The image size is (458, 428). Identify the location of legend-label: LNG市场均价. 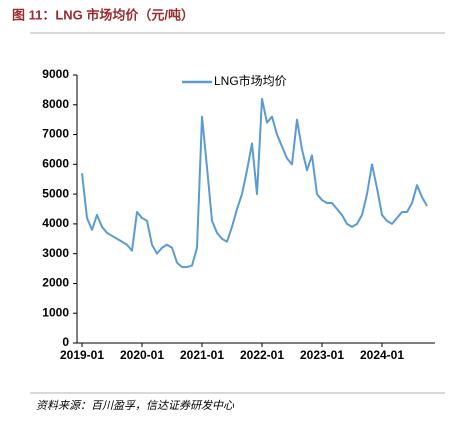
(250, 80).